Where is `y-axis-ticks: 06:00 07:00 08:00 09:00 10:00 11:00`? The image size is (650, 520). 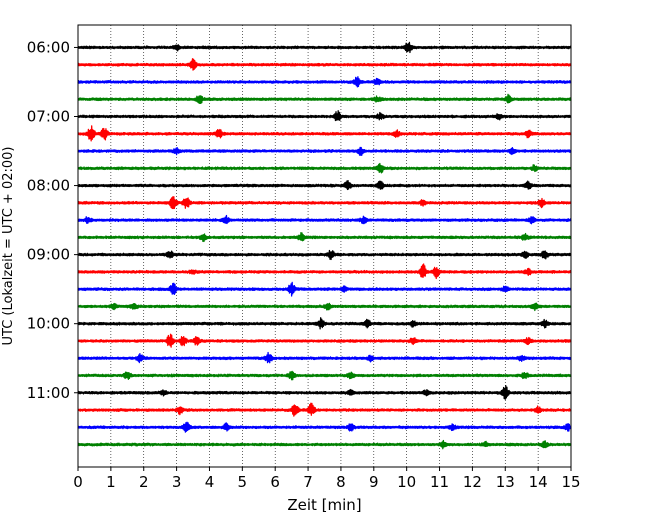 y-axis-ticks: 06:00 07:00 08:00 09:00 10:00 11:00 is located at coordinates (52, 220).